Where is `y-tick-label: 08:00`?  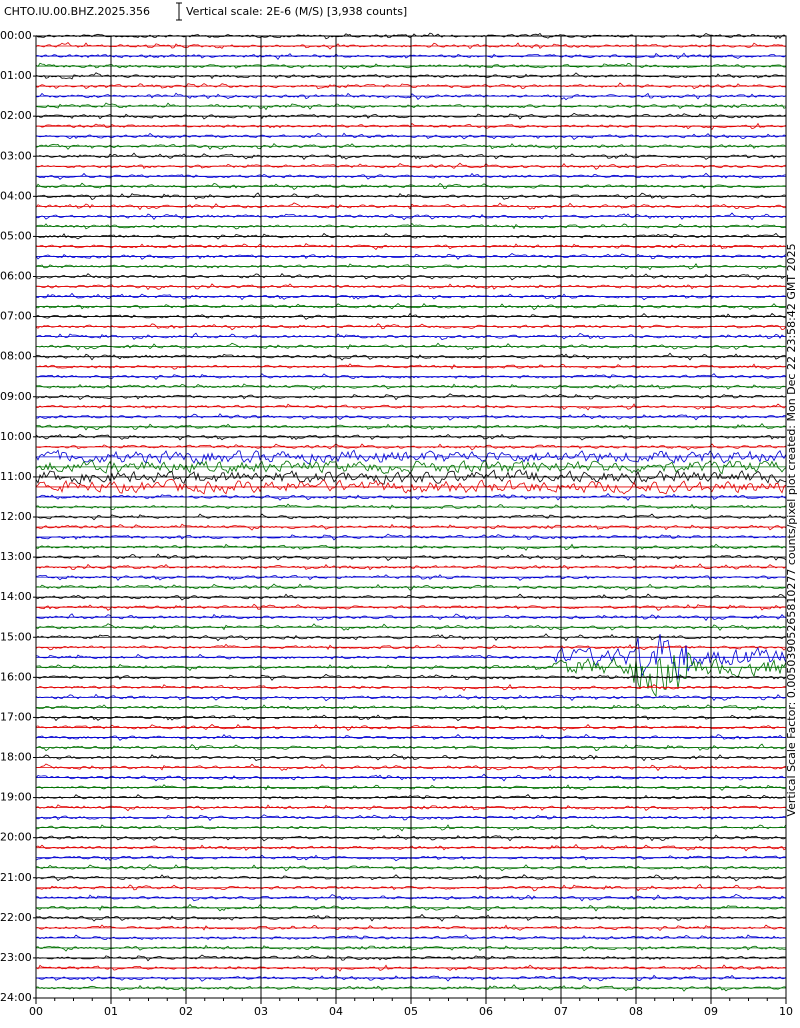 y-tick-label: 08:00 is located at coordinates (16, 356).